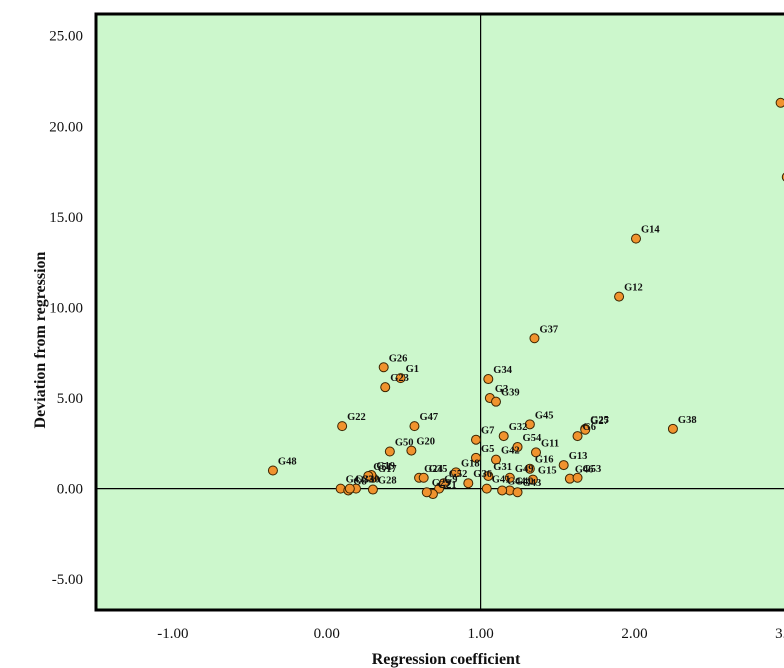 The height and width of the screenshot is (668, 784). Describe the element at coordinates (327, 634) in the screenshot. I see `x-tick-label: 0.00` at that location.